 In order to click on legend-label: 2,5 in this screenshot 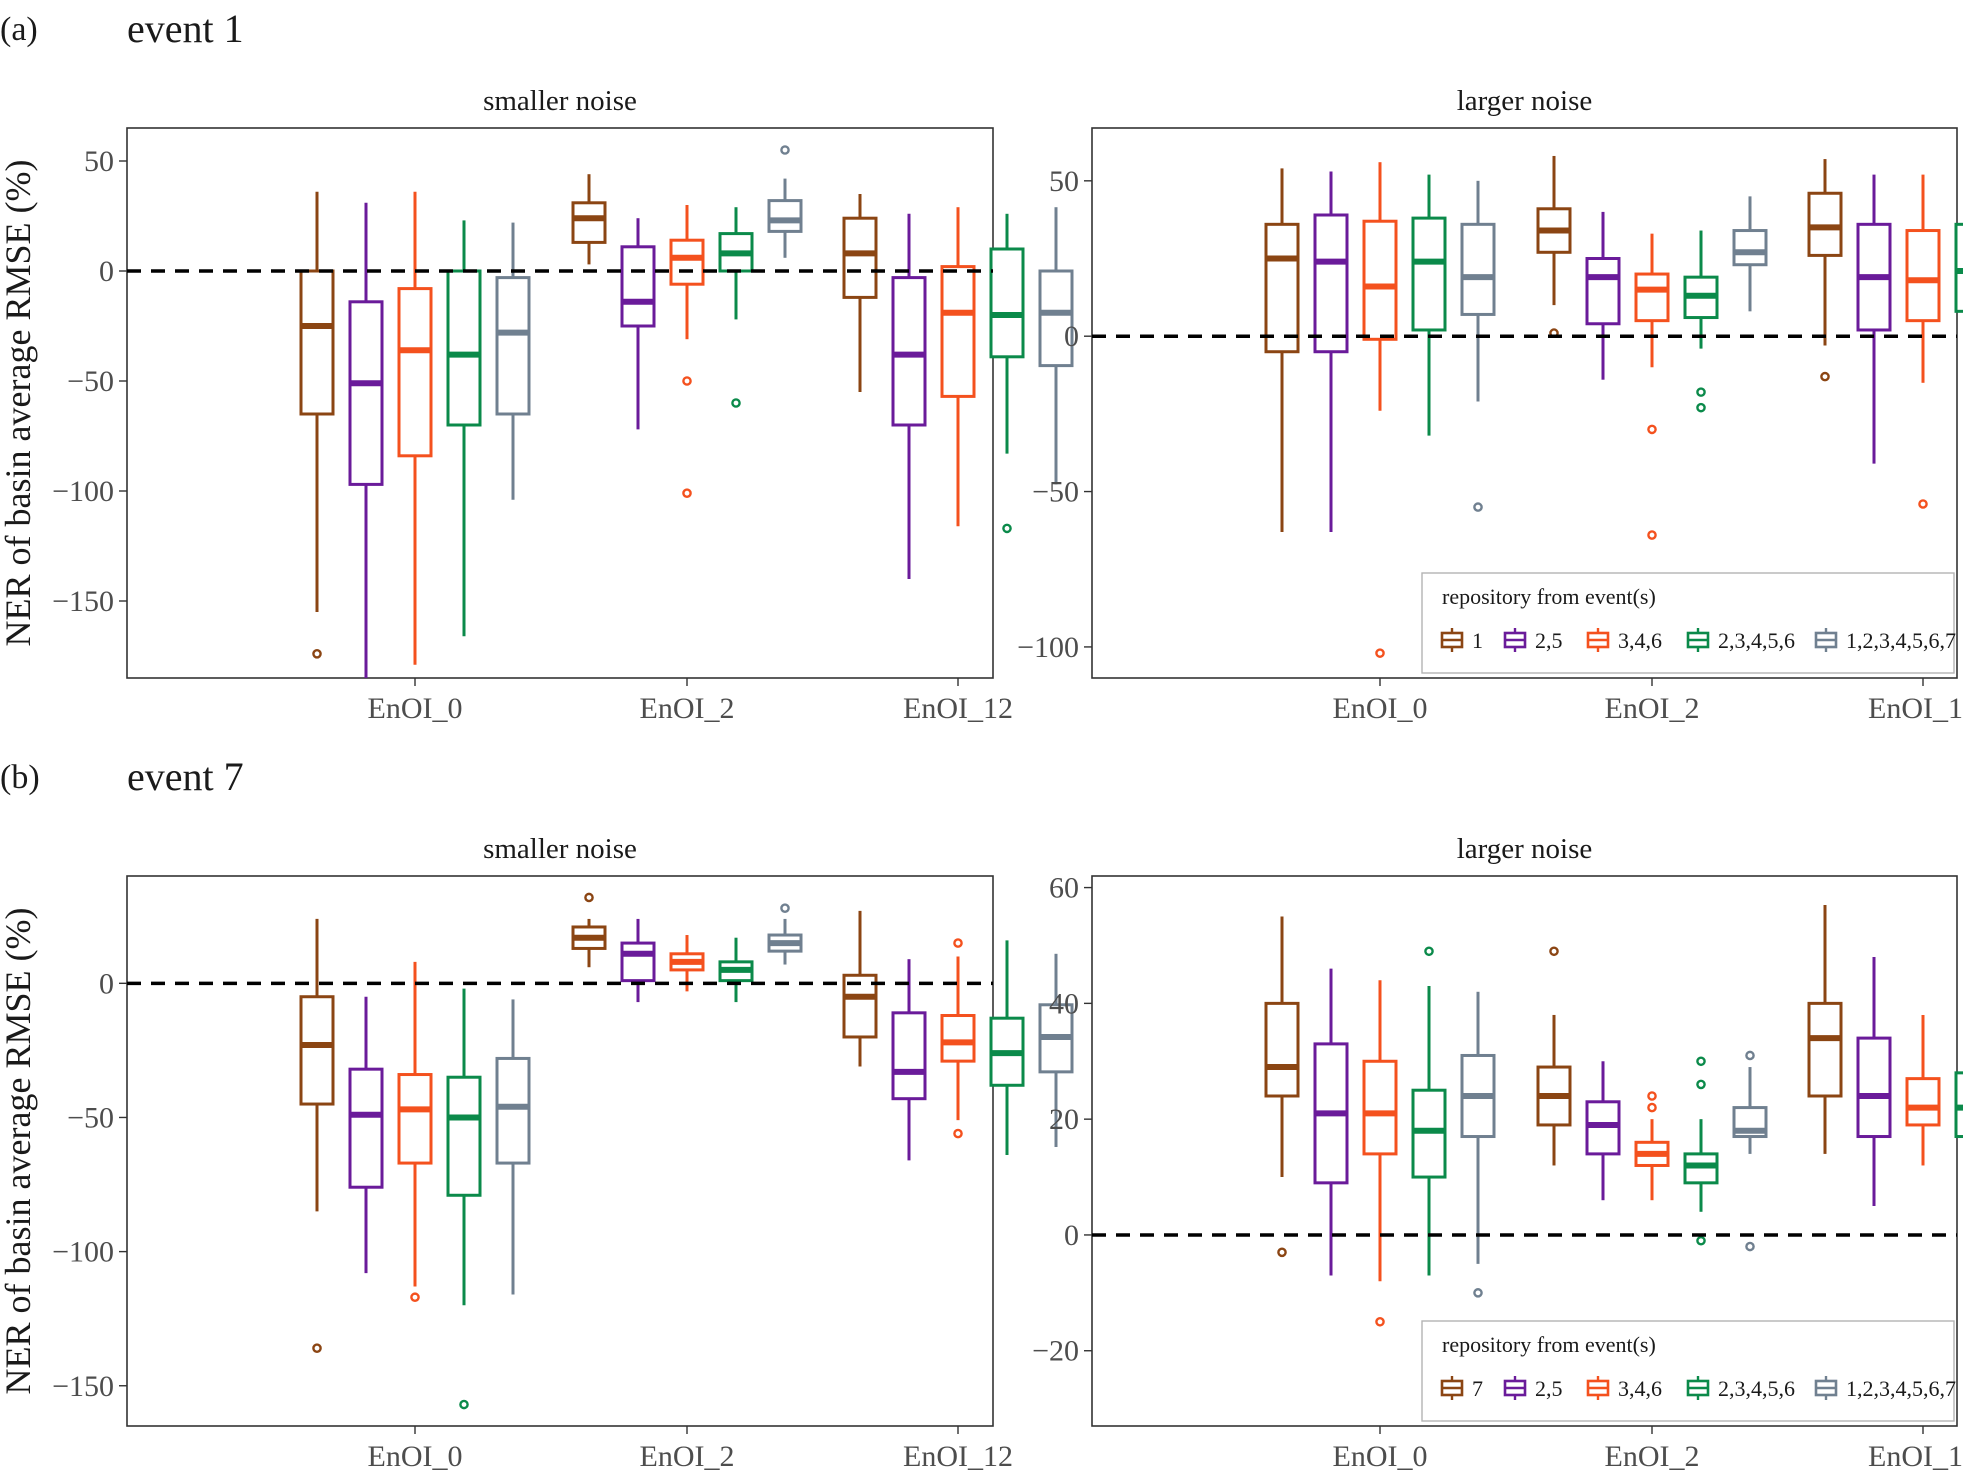, I will do `click(1549, 1388)`.